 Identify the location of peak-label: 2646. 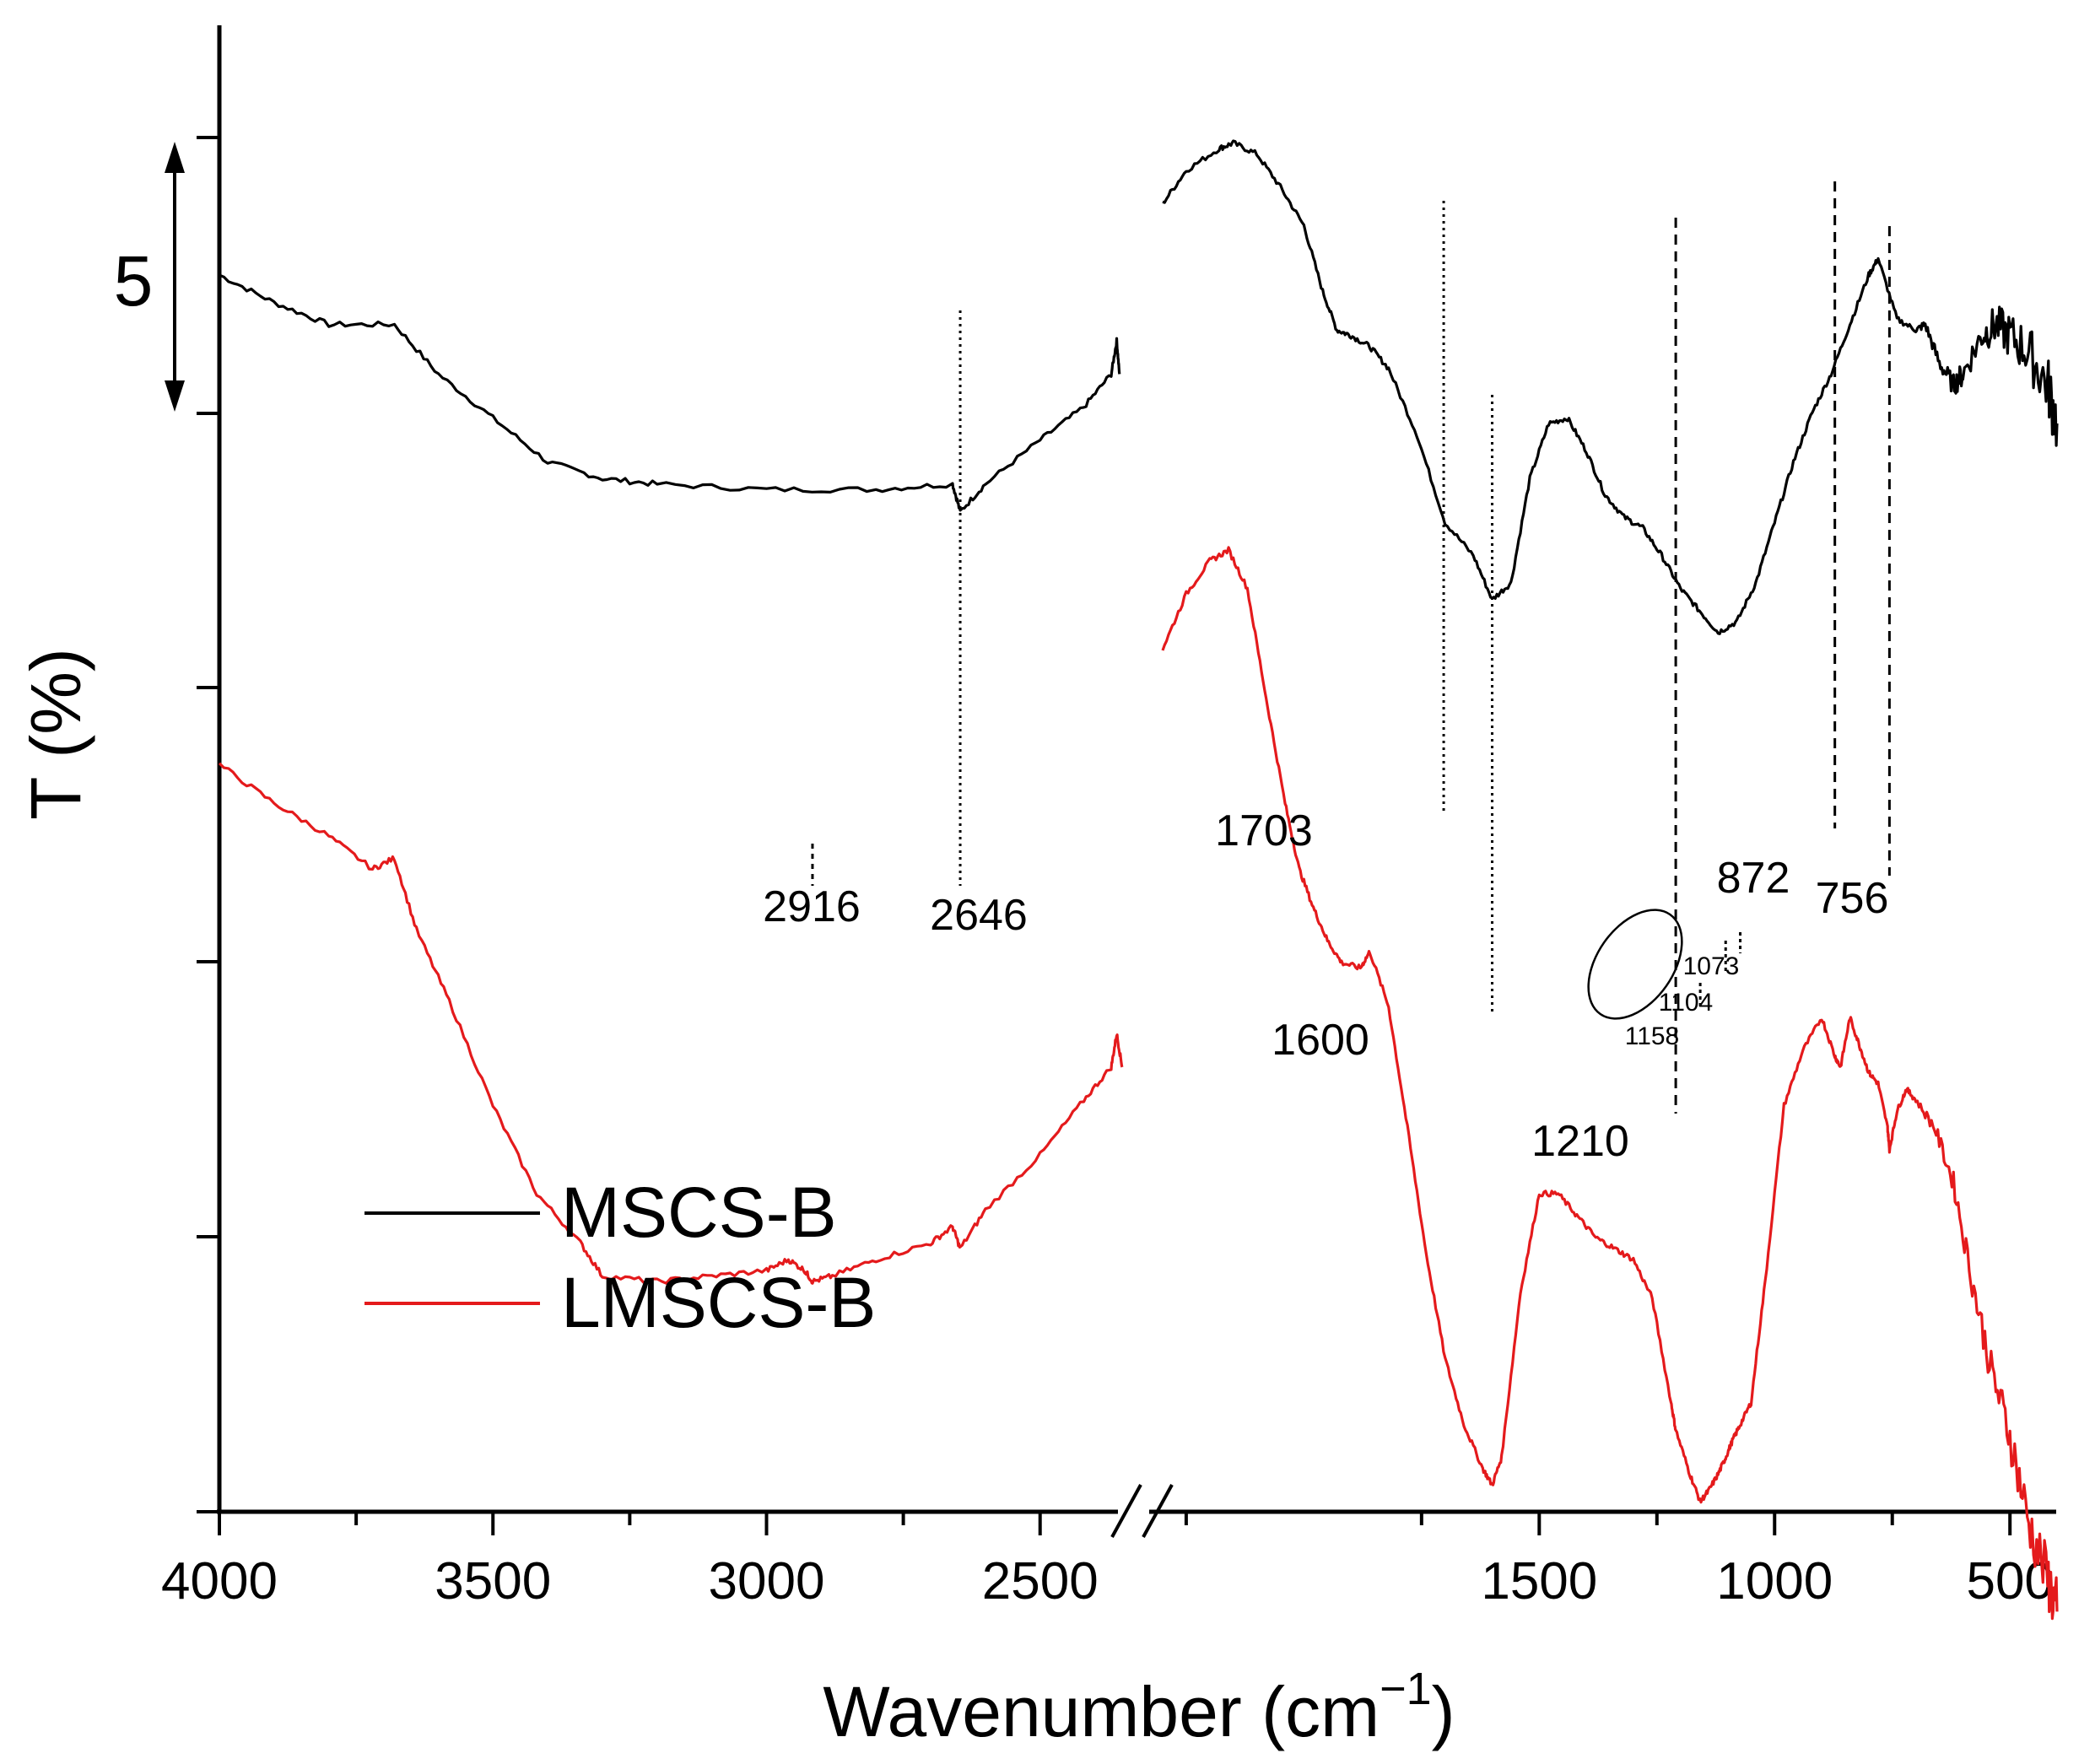
(979, 916).